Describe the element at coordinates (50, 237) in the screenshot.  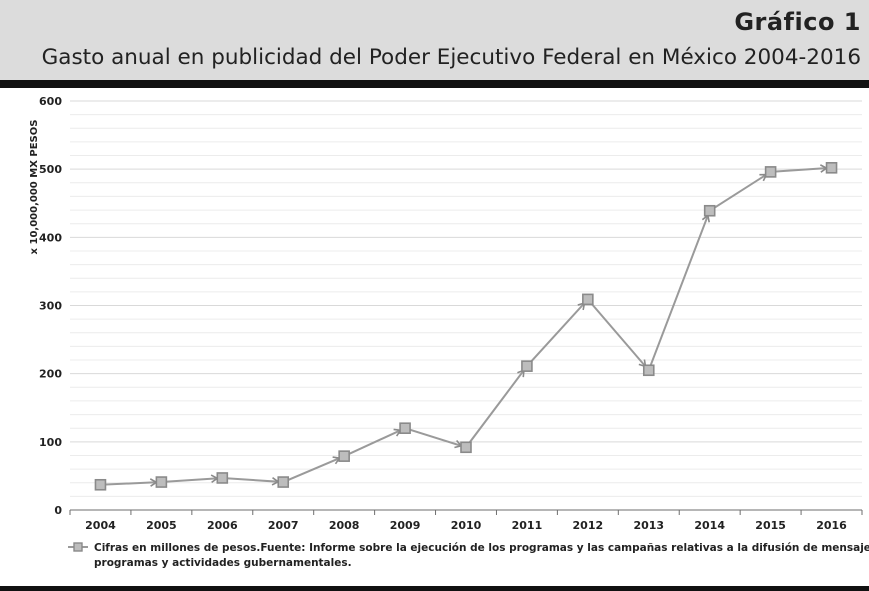
I see `y-tick-label: 400` at that location.